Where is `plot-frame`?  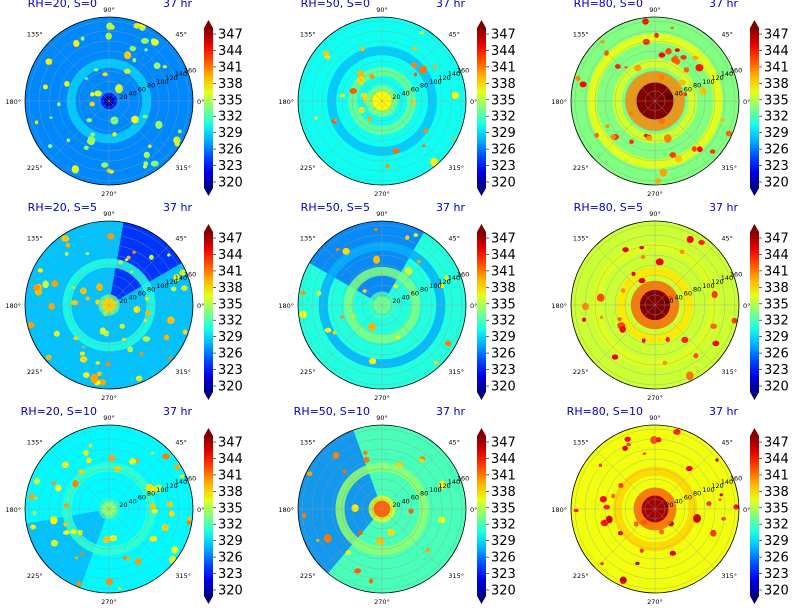 plot-frame is located at coordinates (382, 305).